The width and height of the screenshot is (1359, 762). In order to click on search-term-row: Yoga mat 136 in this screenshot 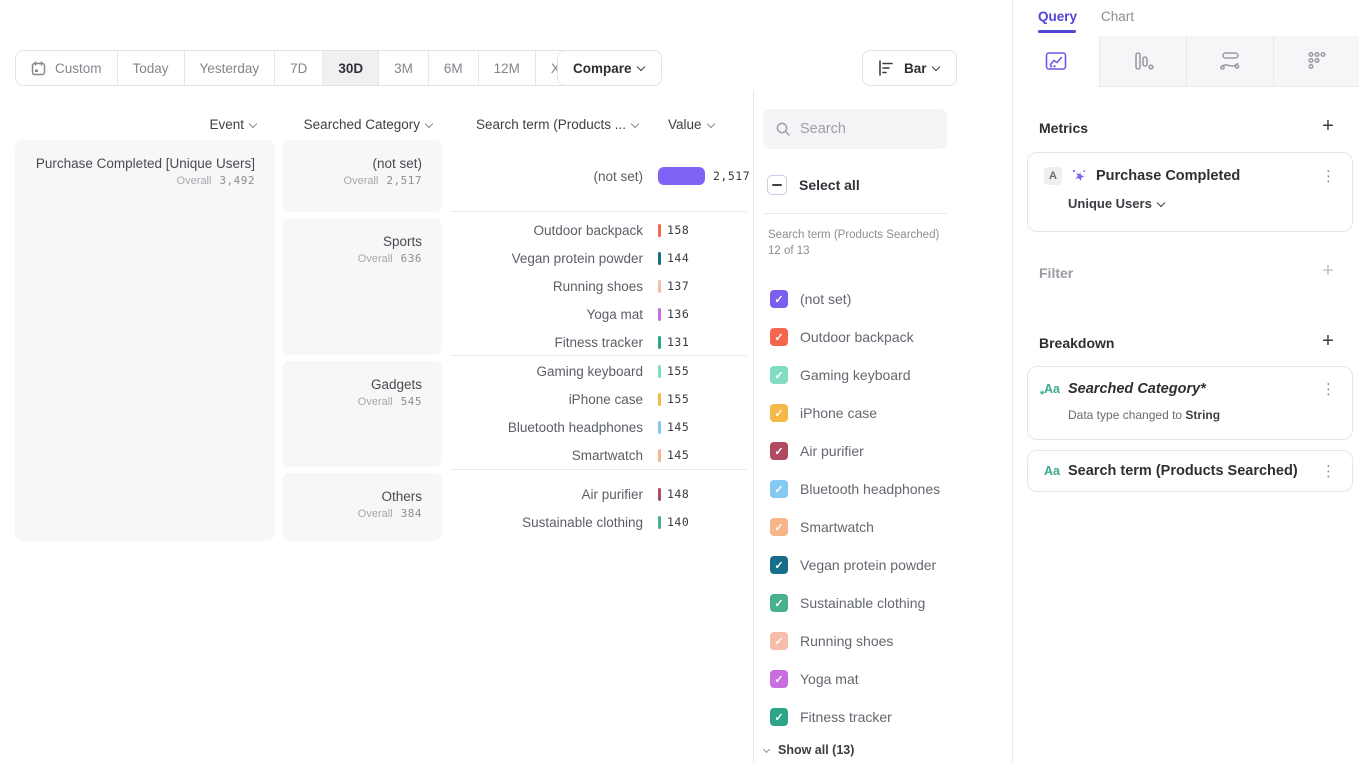, I will do `click(598, 314)`.